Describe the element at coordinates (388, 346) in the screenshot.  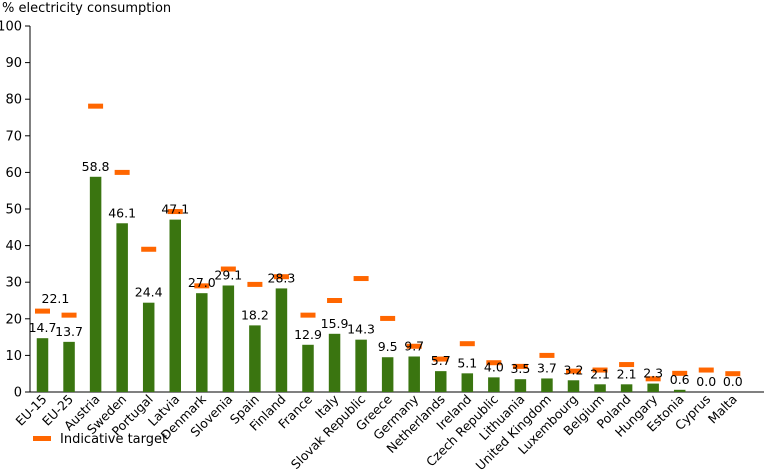
I see `data-label: 9.5` at that location.